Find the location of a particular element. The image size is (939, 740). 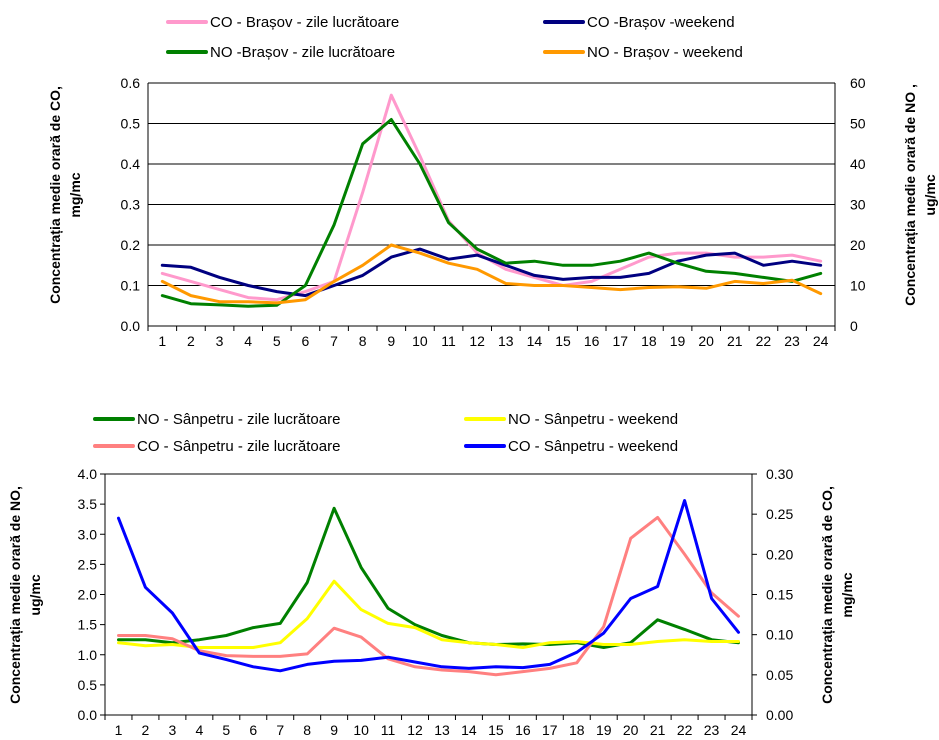

x-tick-label: 13 is located at coordinates (506, 341).